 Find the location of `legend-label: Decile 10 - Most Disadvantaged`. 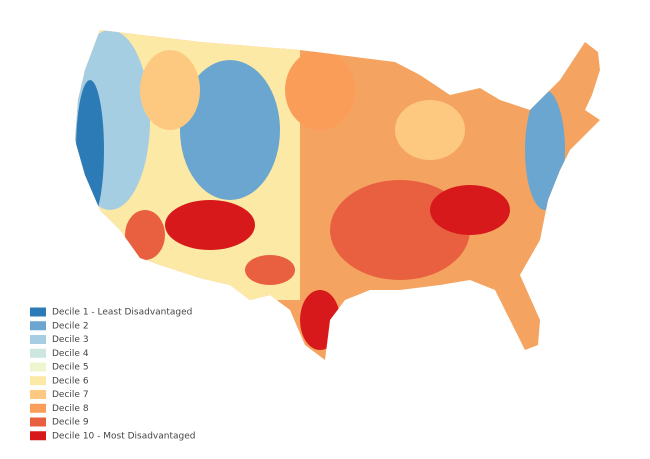

legend-label: Decile 10 - Most Disadvantaged is located at coordinates (124, 436).